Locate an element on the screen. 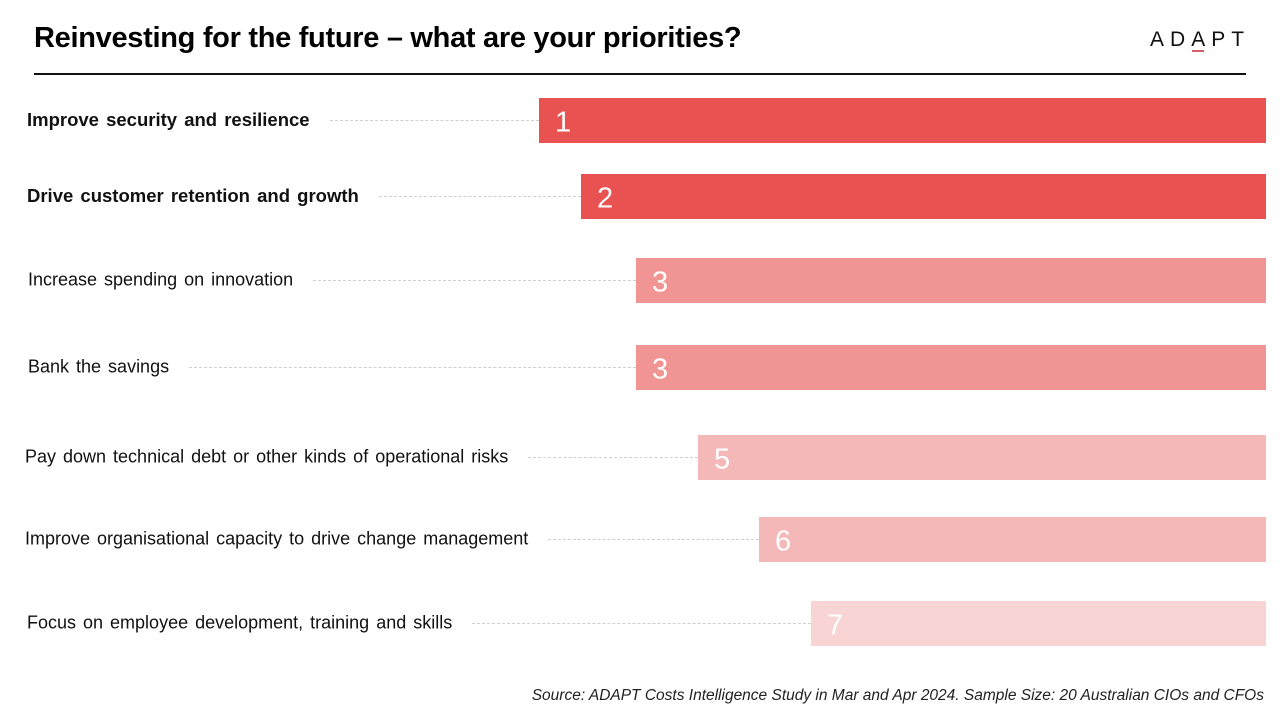  bar-value-label: 7 is located at coordinates (835, 625).